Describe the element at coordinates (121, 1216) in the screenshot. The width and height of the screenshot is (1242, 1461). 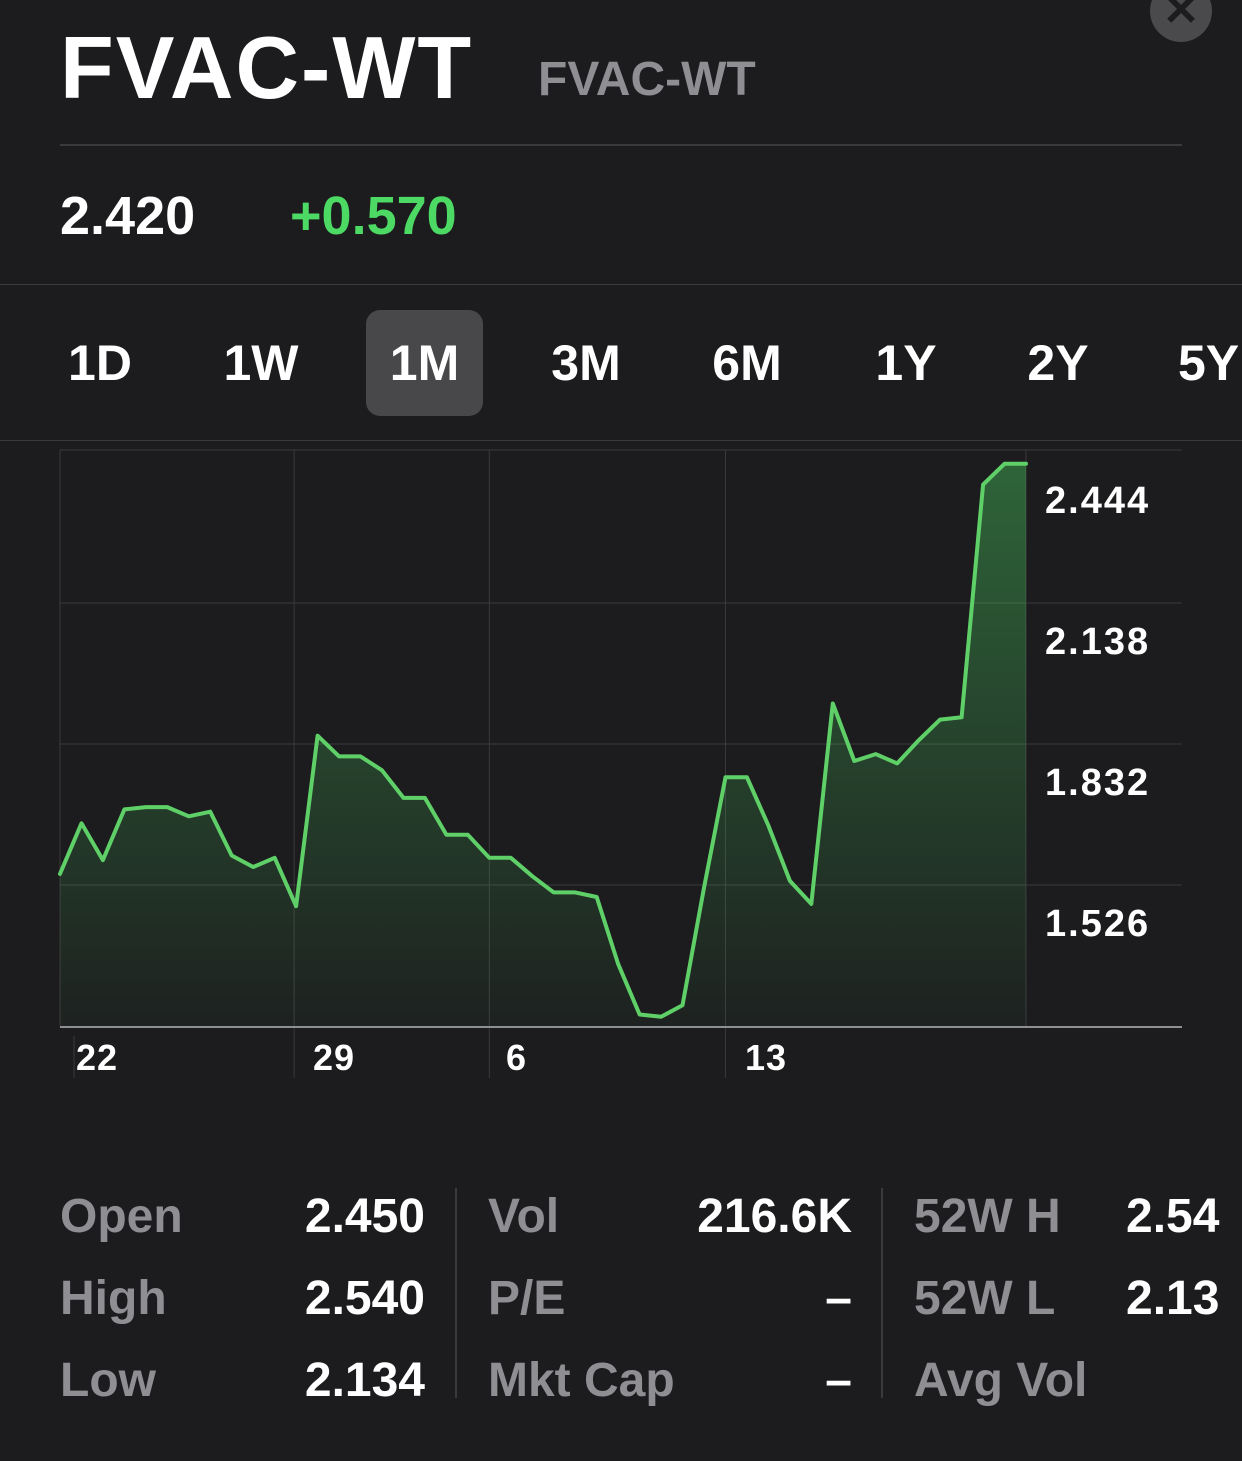
I see `stat-label-open: Open` at that location.